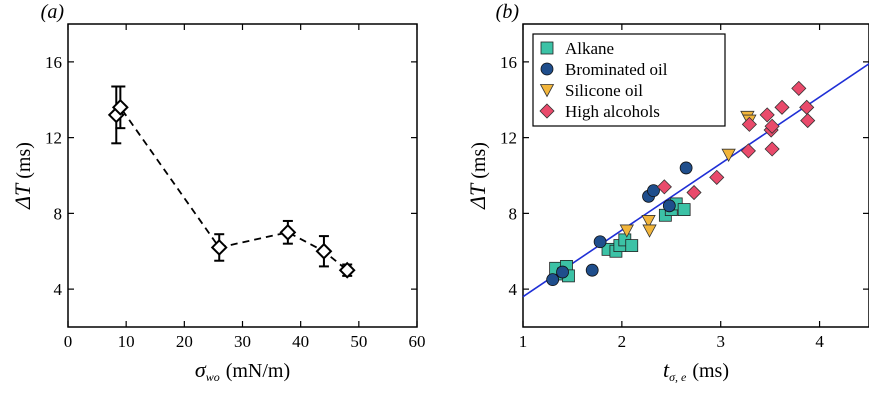  Describe the element at coordinates (508, 138) in the screenshot. I see `panel-b-ytick-label: 12` at that location.